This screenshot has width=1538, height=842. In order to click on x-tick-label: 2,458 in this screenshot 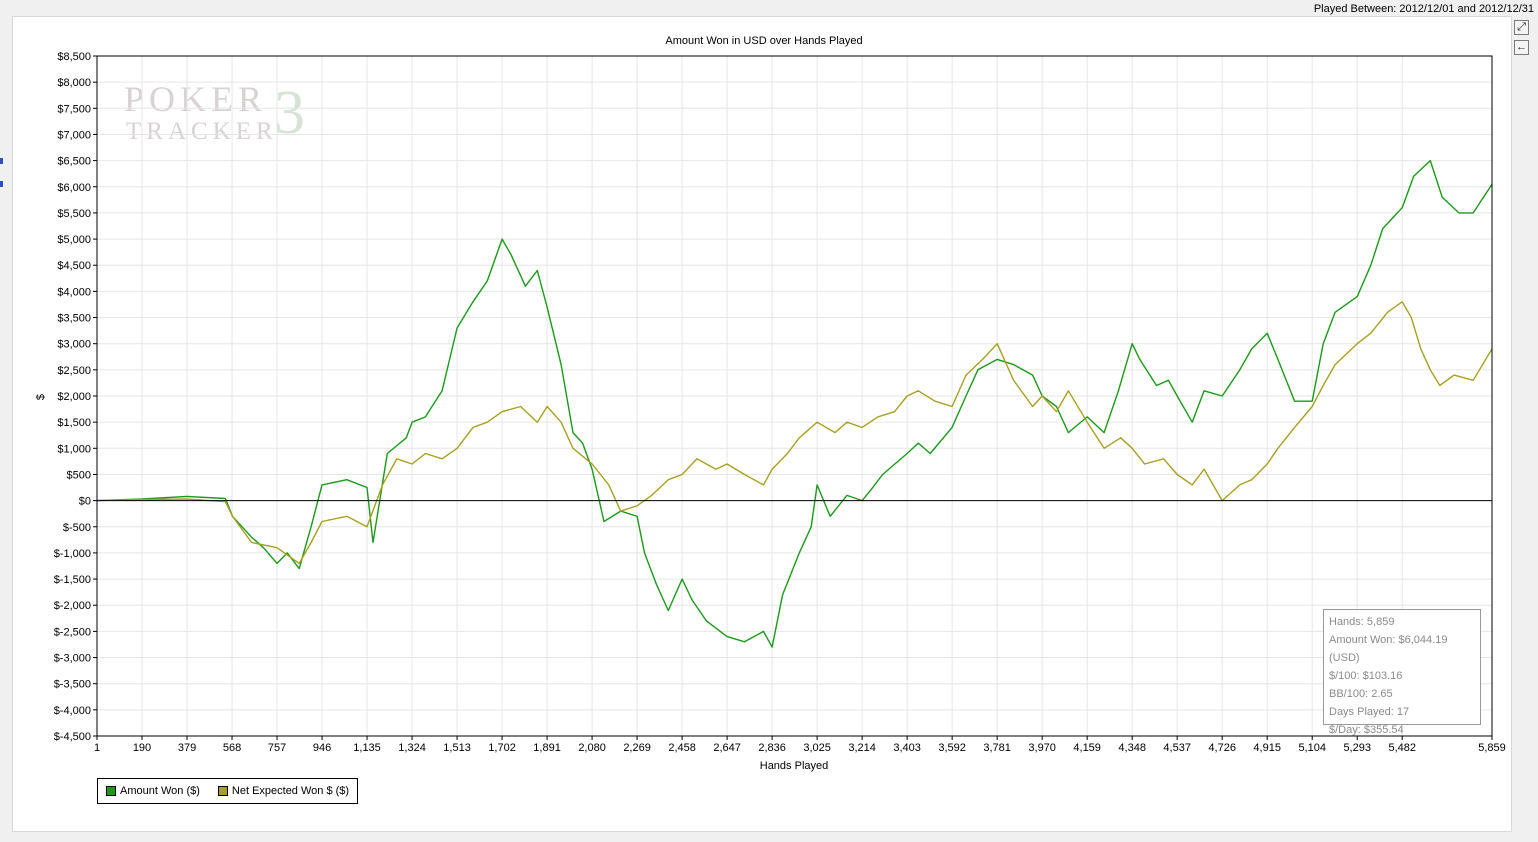, I will do `click(682, 748)`.